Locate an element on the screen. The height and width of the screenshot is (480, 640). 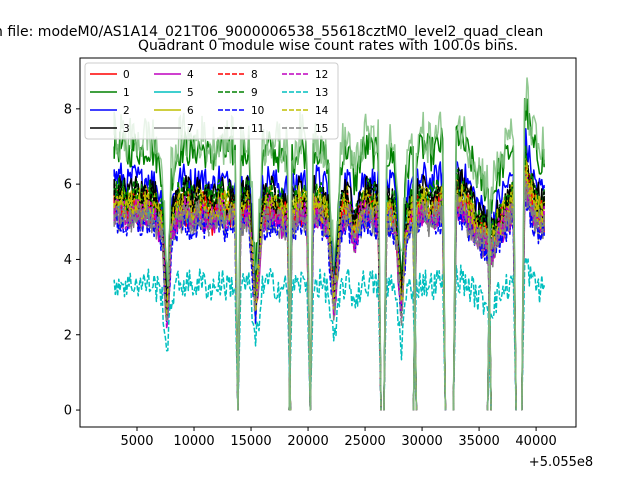
x-tick-label: 10000 is located at coordinates (193, 441).